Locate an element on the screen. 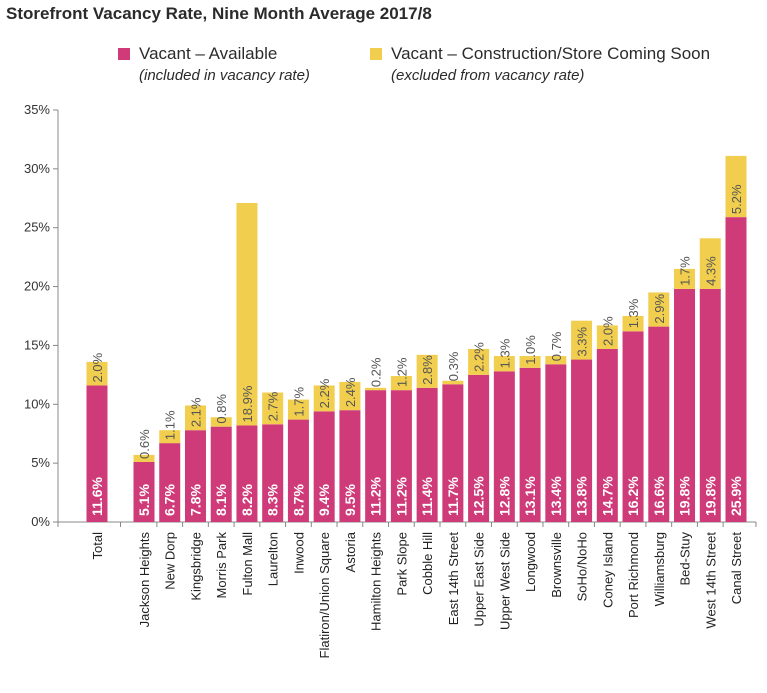  data-label-available: 8.2% is located at coordinates (247, 500).